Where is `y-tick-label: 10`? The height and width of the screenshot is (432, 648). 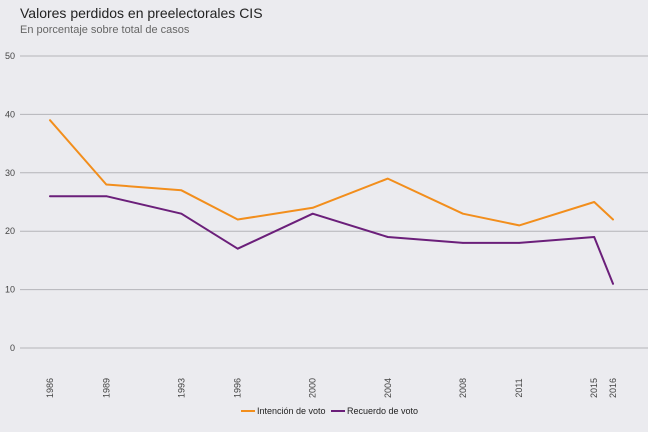 y-tick-label: 10 is located at coordinates (10, 290).